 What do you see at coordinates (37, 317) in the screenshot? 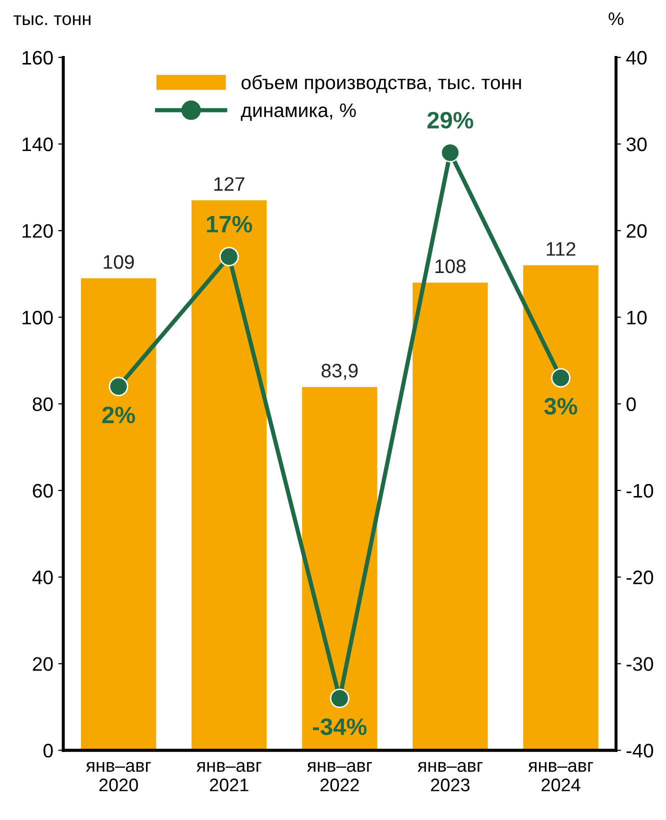
I see `y-tick-label: 100` at bounding box center [37, 317].